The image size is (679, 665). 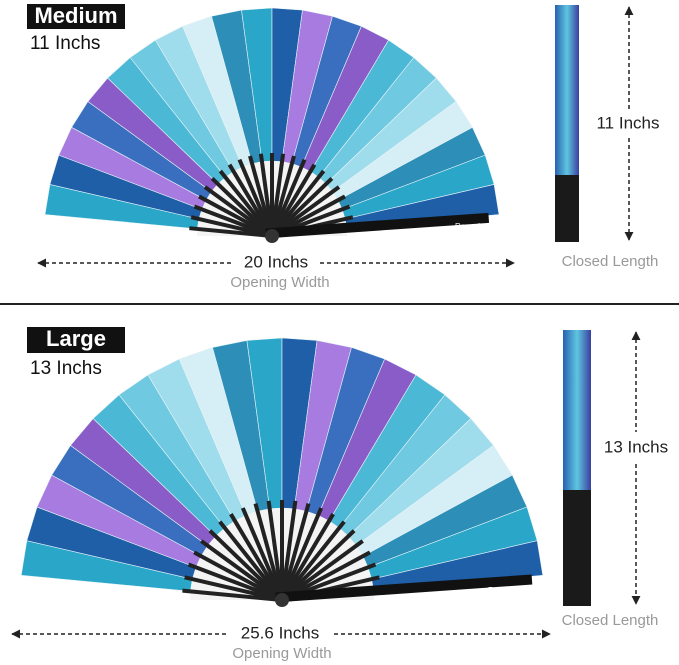 What do you see at coordinates (627, 122) in the screenshot?
I see `closed-length: 11 Inchs` at bounding box center [627, 122].